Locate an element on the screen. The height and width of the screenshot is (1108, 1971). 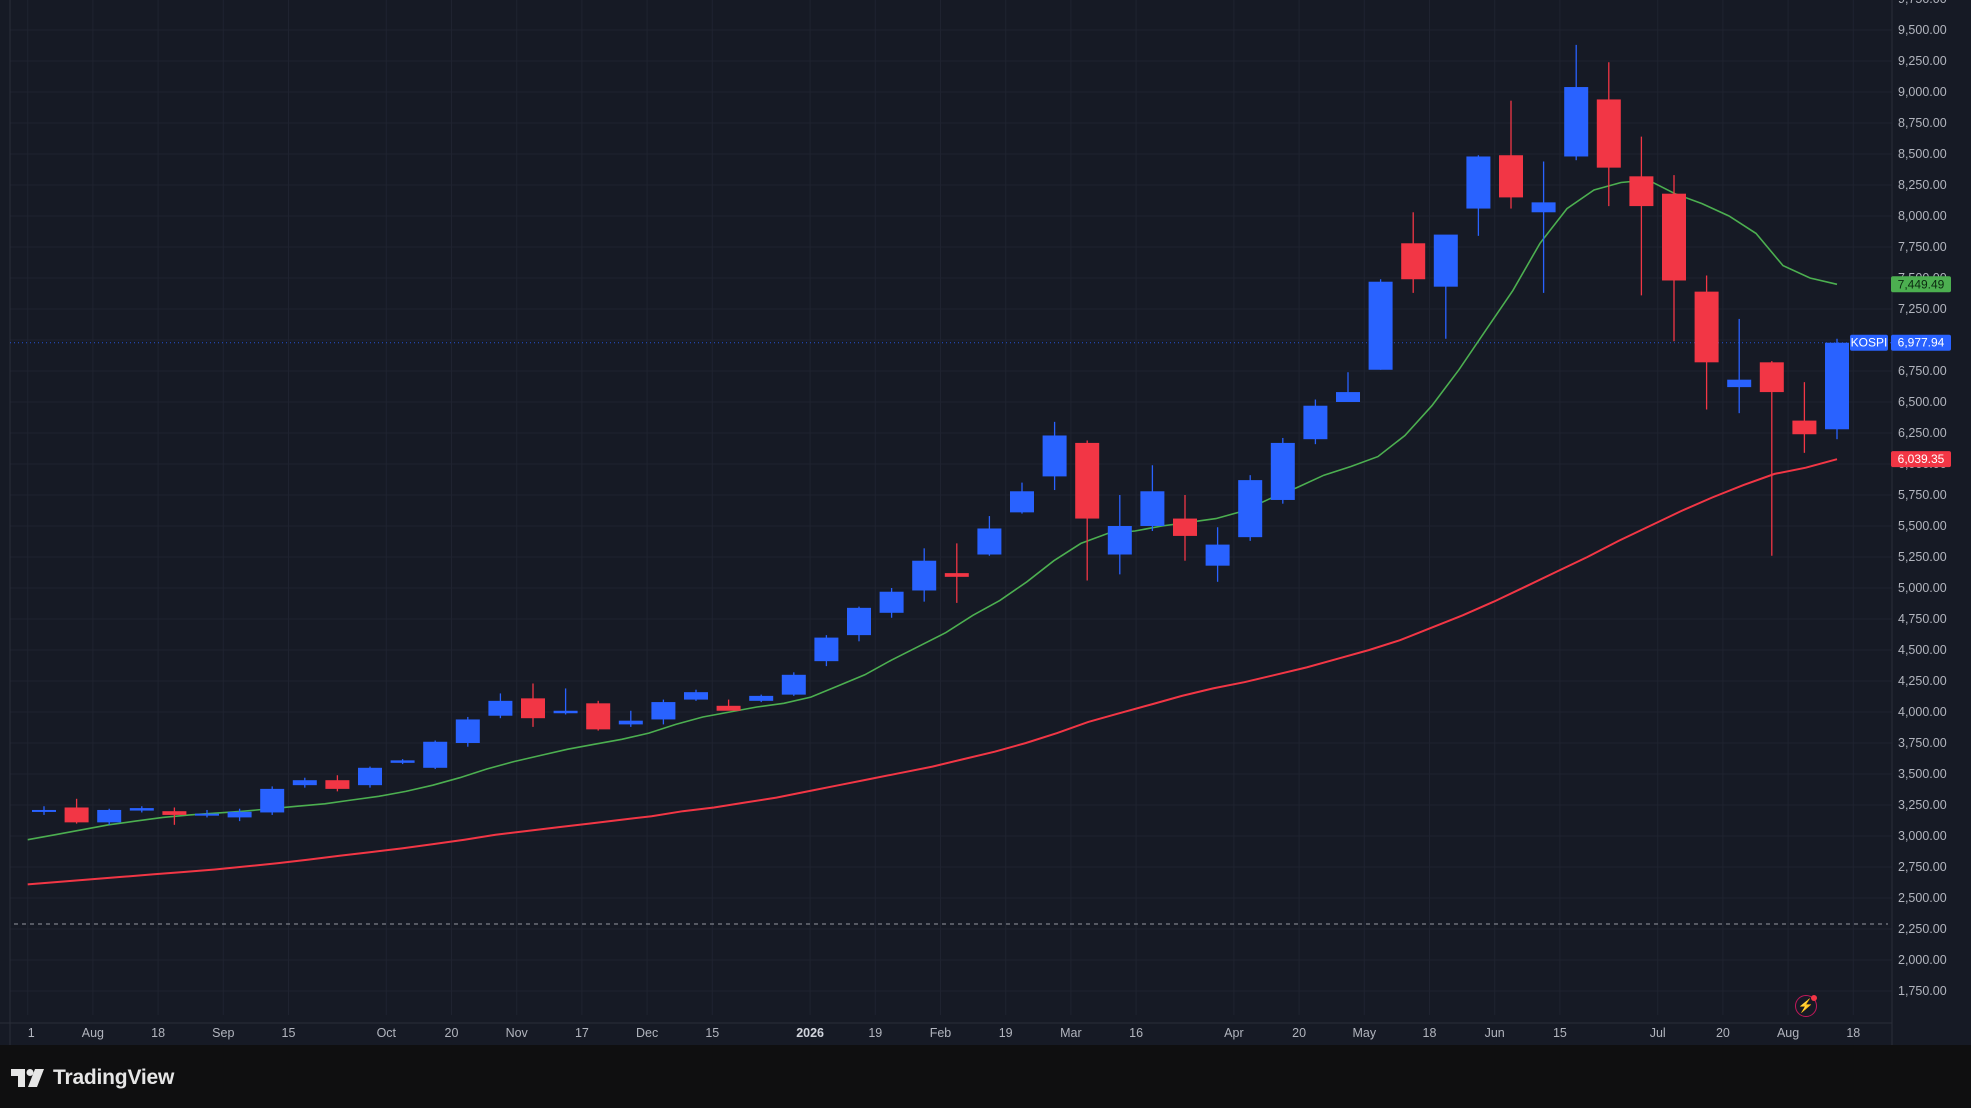
y-axis-tick-label: 8,250.00 is located at coordinates (1922, 185).